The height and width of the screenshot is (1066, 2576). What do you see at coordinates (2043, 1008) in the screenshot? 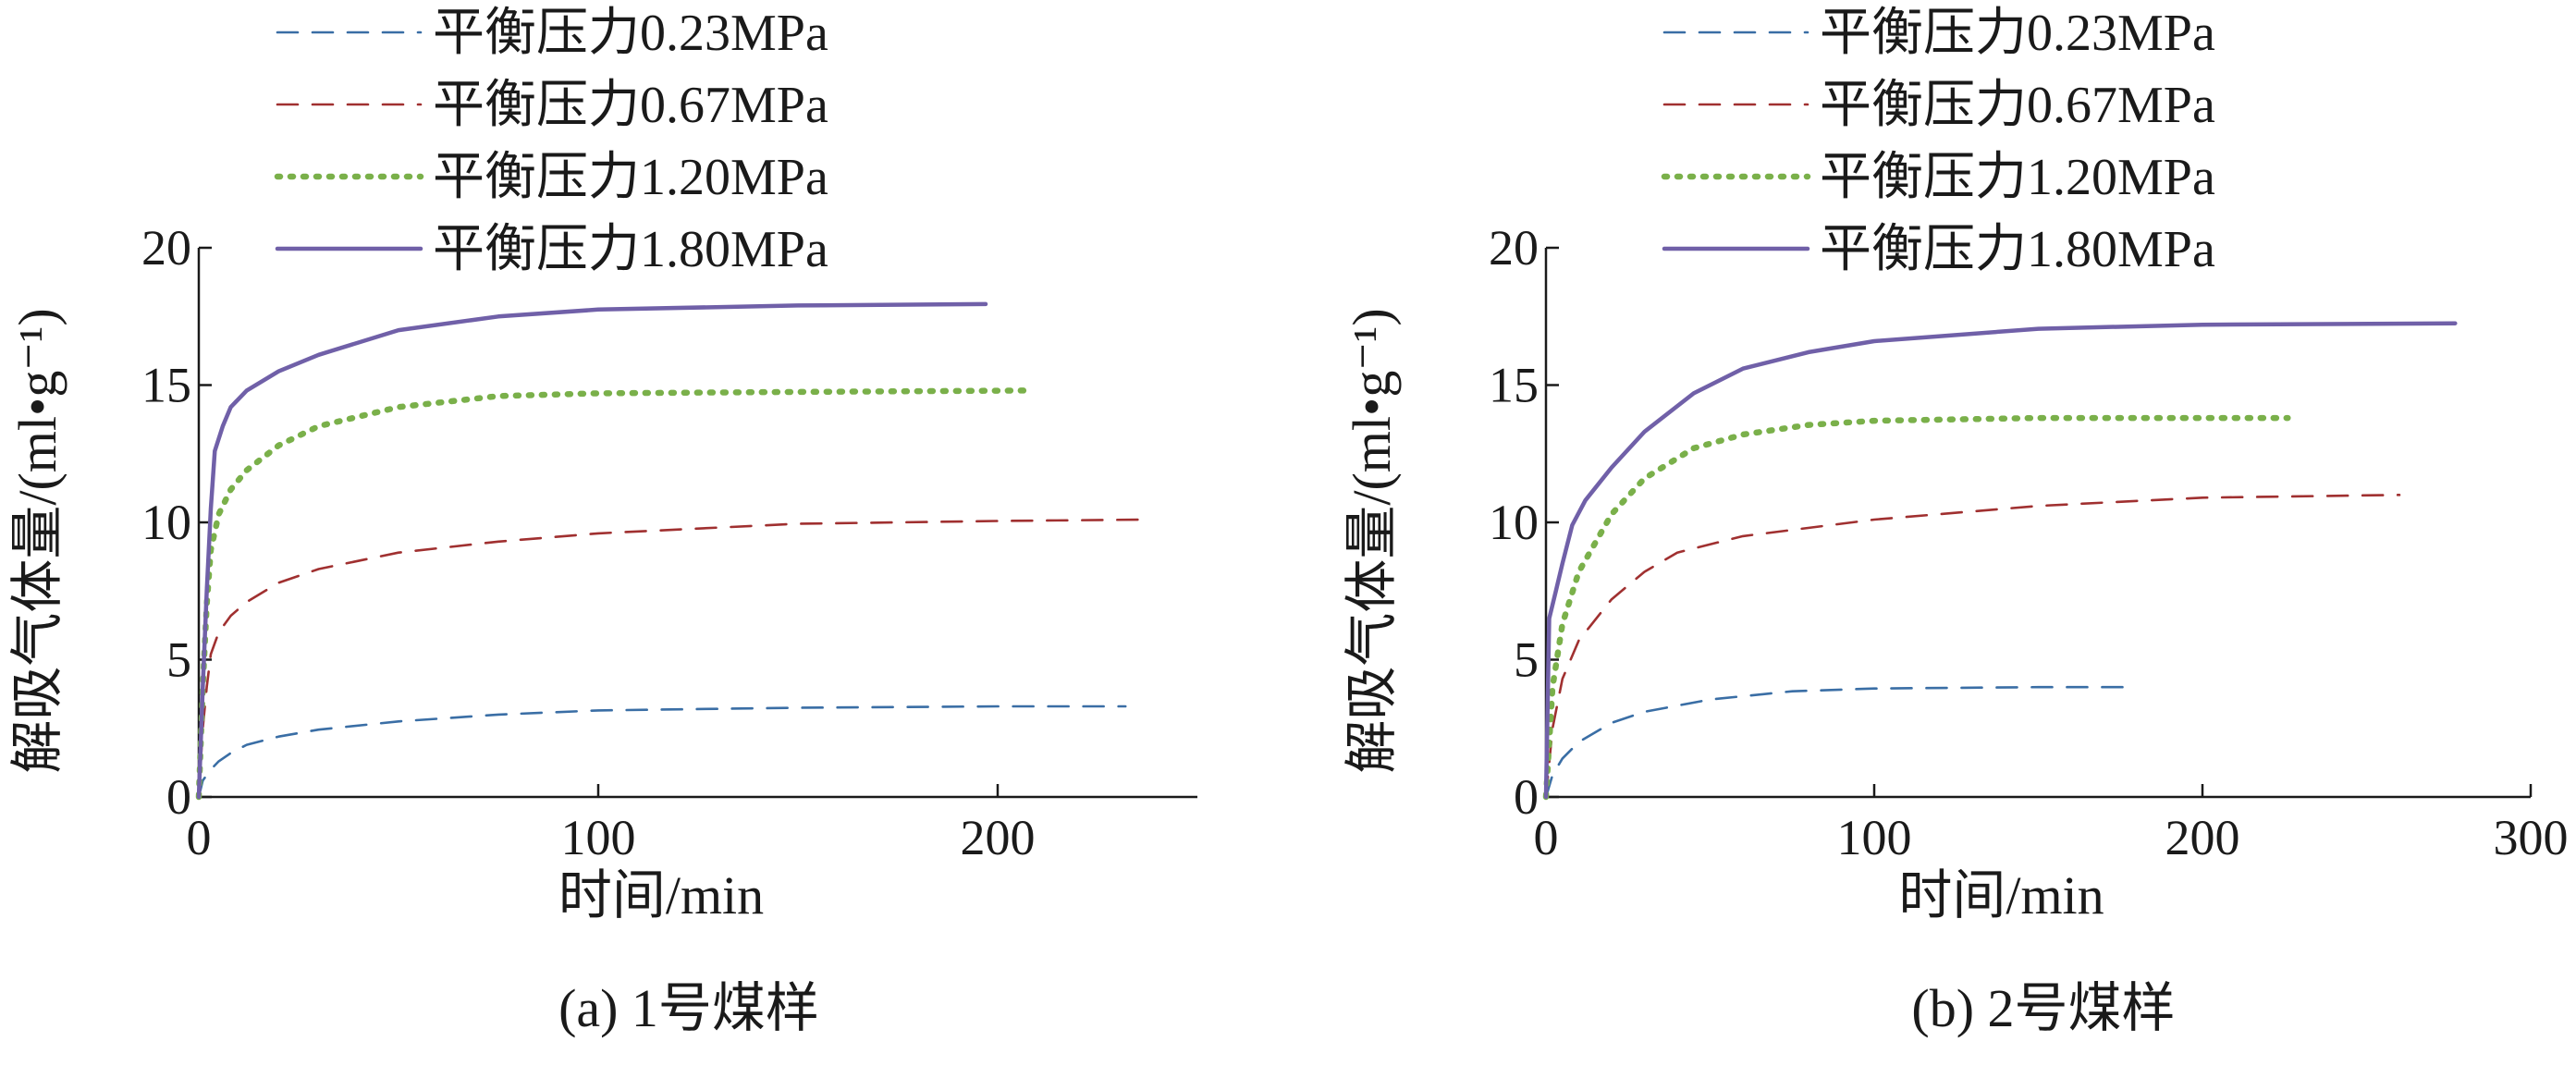
I see `chart-caption: (b) 2号煤样` at bounding box center [2043, 1008].